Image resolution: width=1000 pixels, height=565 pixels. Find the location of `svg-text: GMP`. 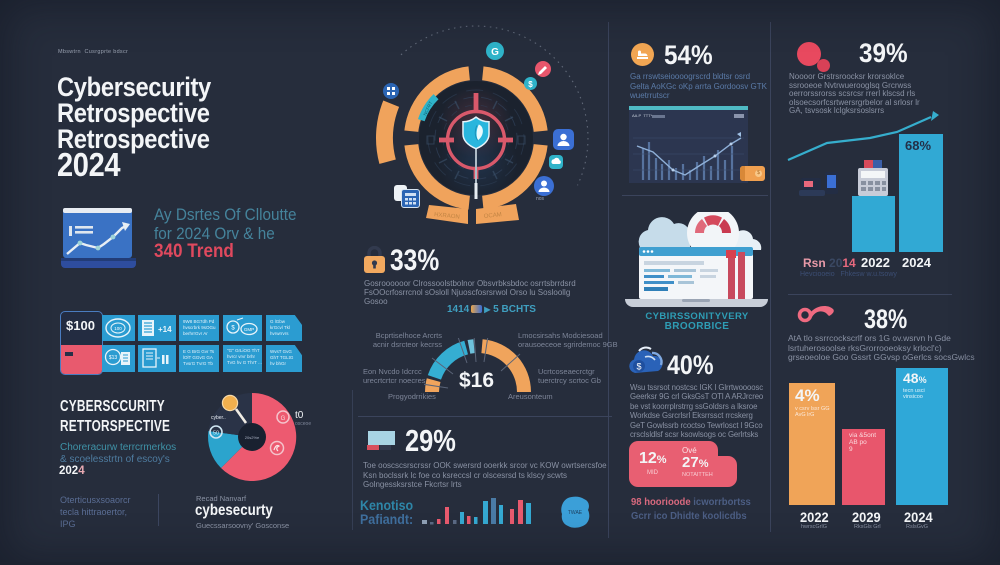

svg-text: GMP is located at coordinates (249, 329).